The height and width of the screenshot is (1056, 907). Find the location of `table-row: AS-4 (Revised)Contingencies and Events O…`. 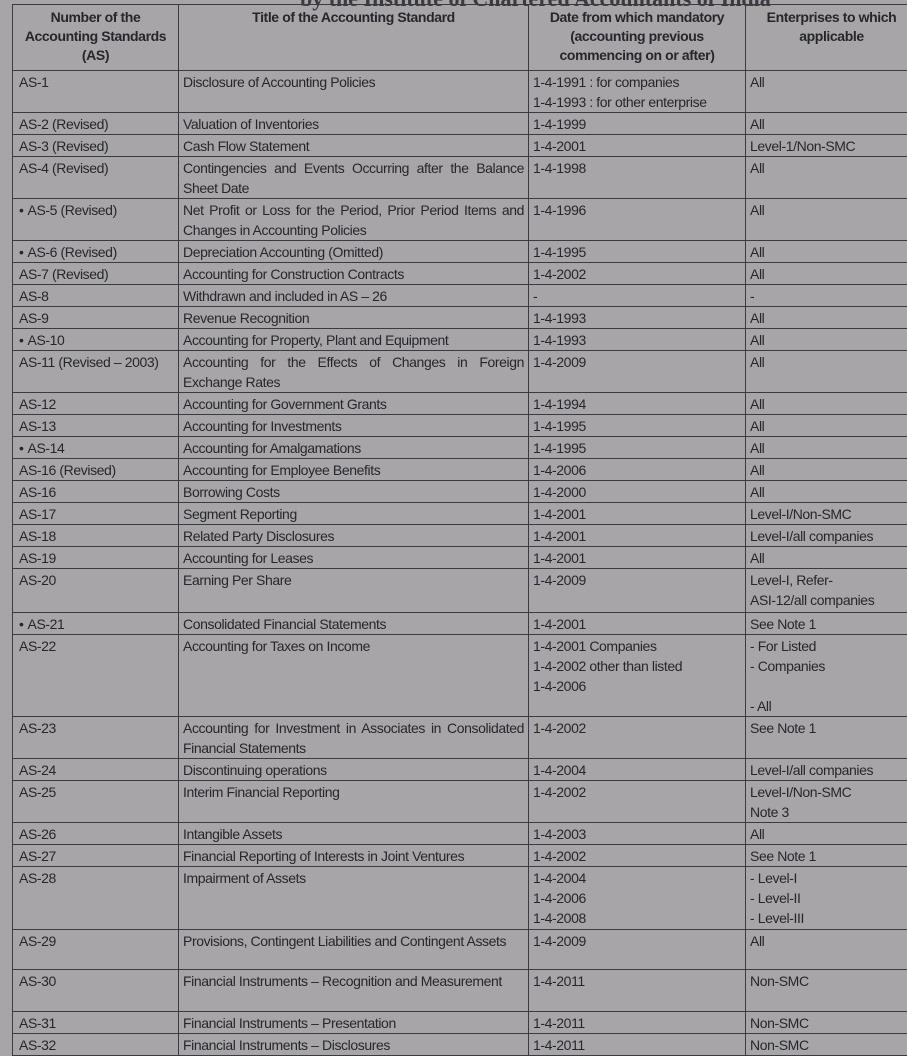

table-row: AS-4 (Revised)Contingencies and Events O… is located at coordinates (460, 178).